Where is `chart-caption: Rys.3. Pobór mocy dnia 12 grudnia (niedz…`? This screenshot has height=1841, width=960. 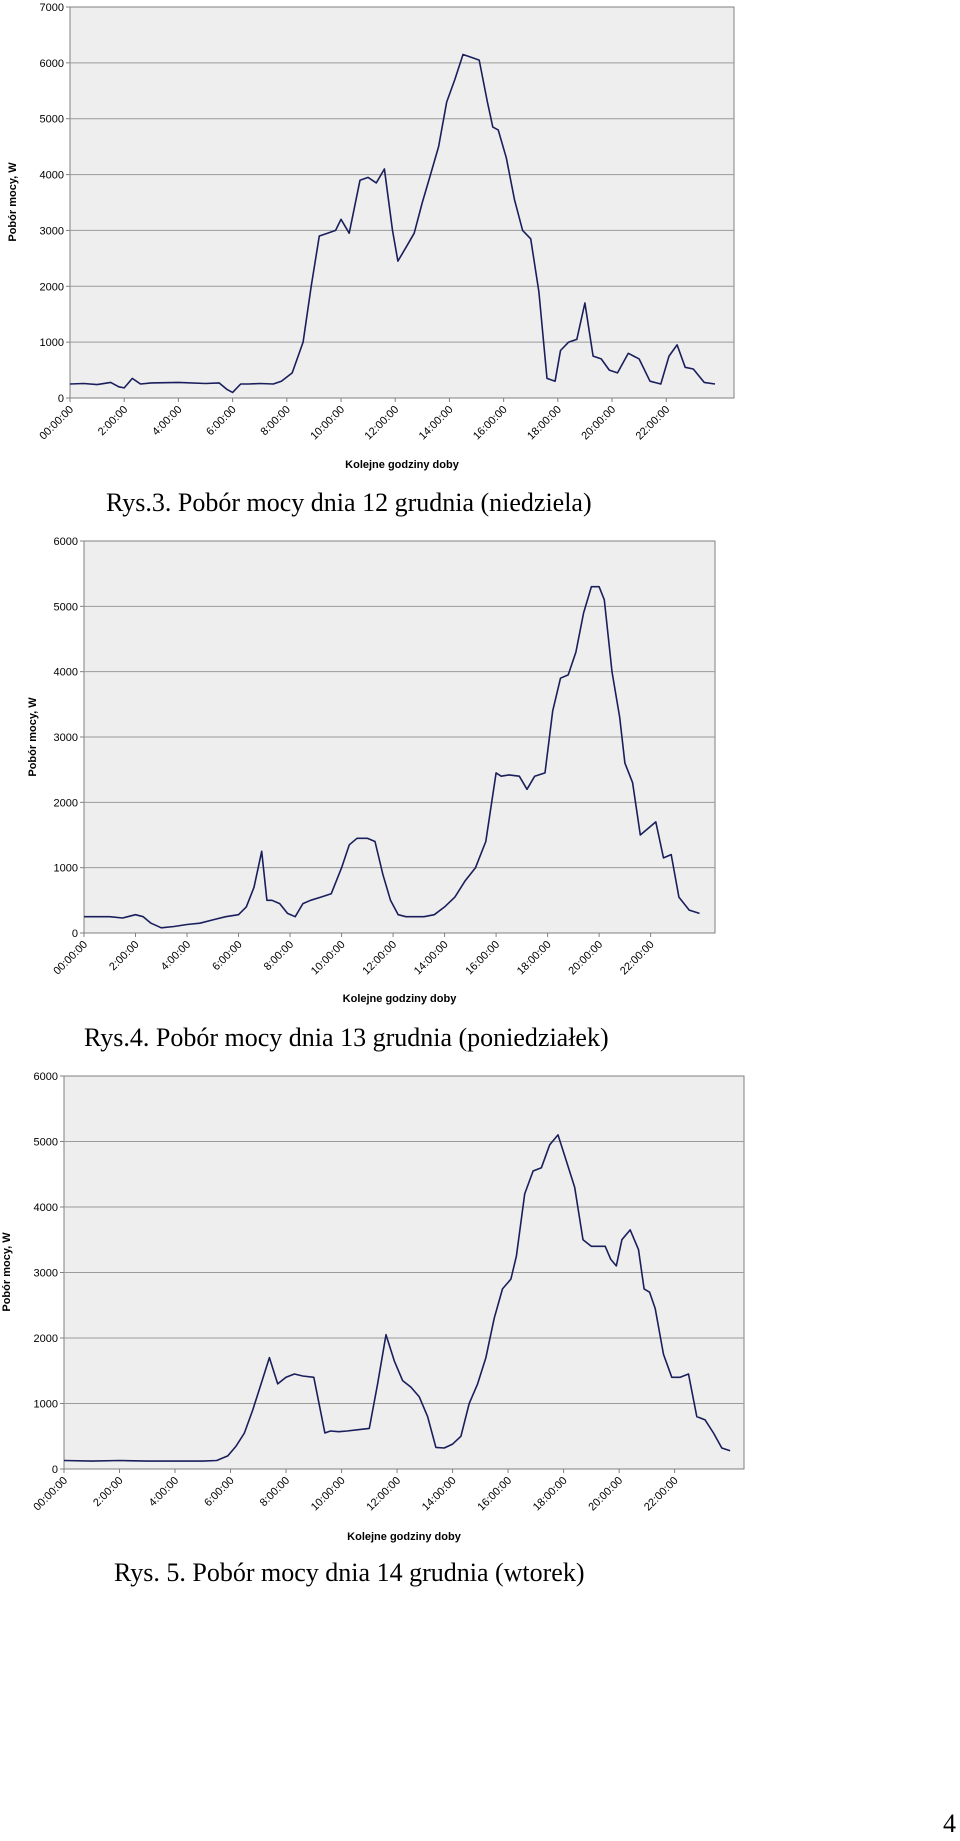 chart-caption: Rys.3. Pobór mocy dnia 12 grudnia (niedz… is located at coordinates (349, 502).